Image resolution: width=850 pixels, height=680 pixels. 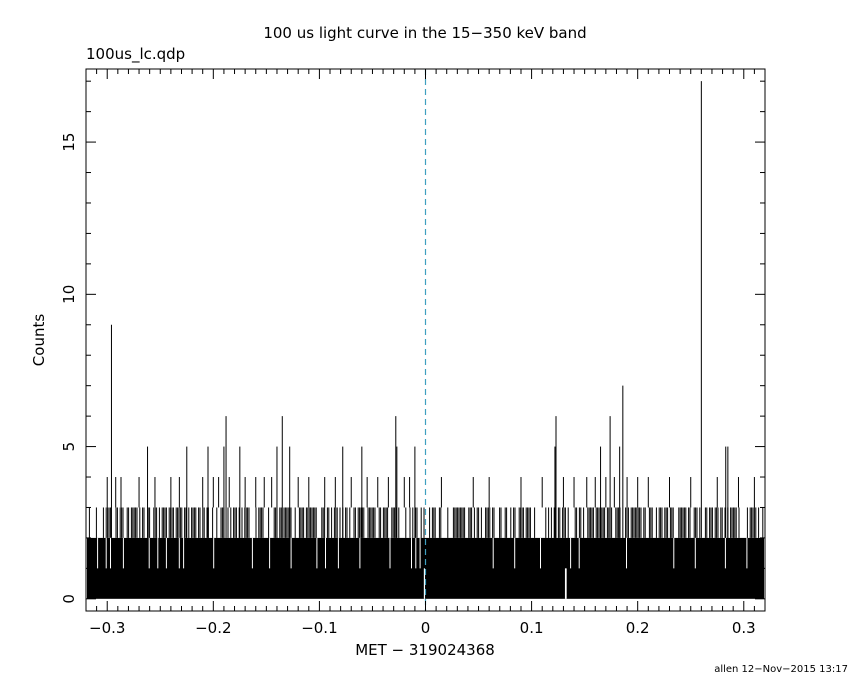 What do you see at coordinates (107, 628) in the screenshot?
I see `x-tick-label: −0.3` at bounding box center [107, 628].